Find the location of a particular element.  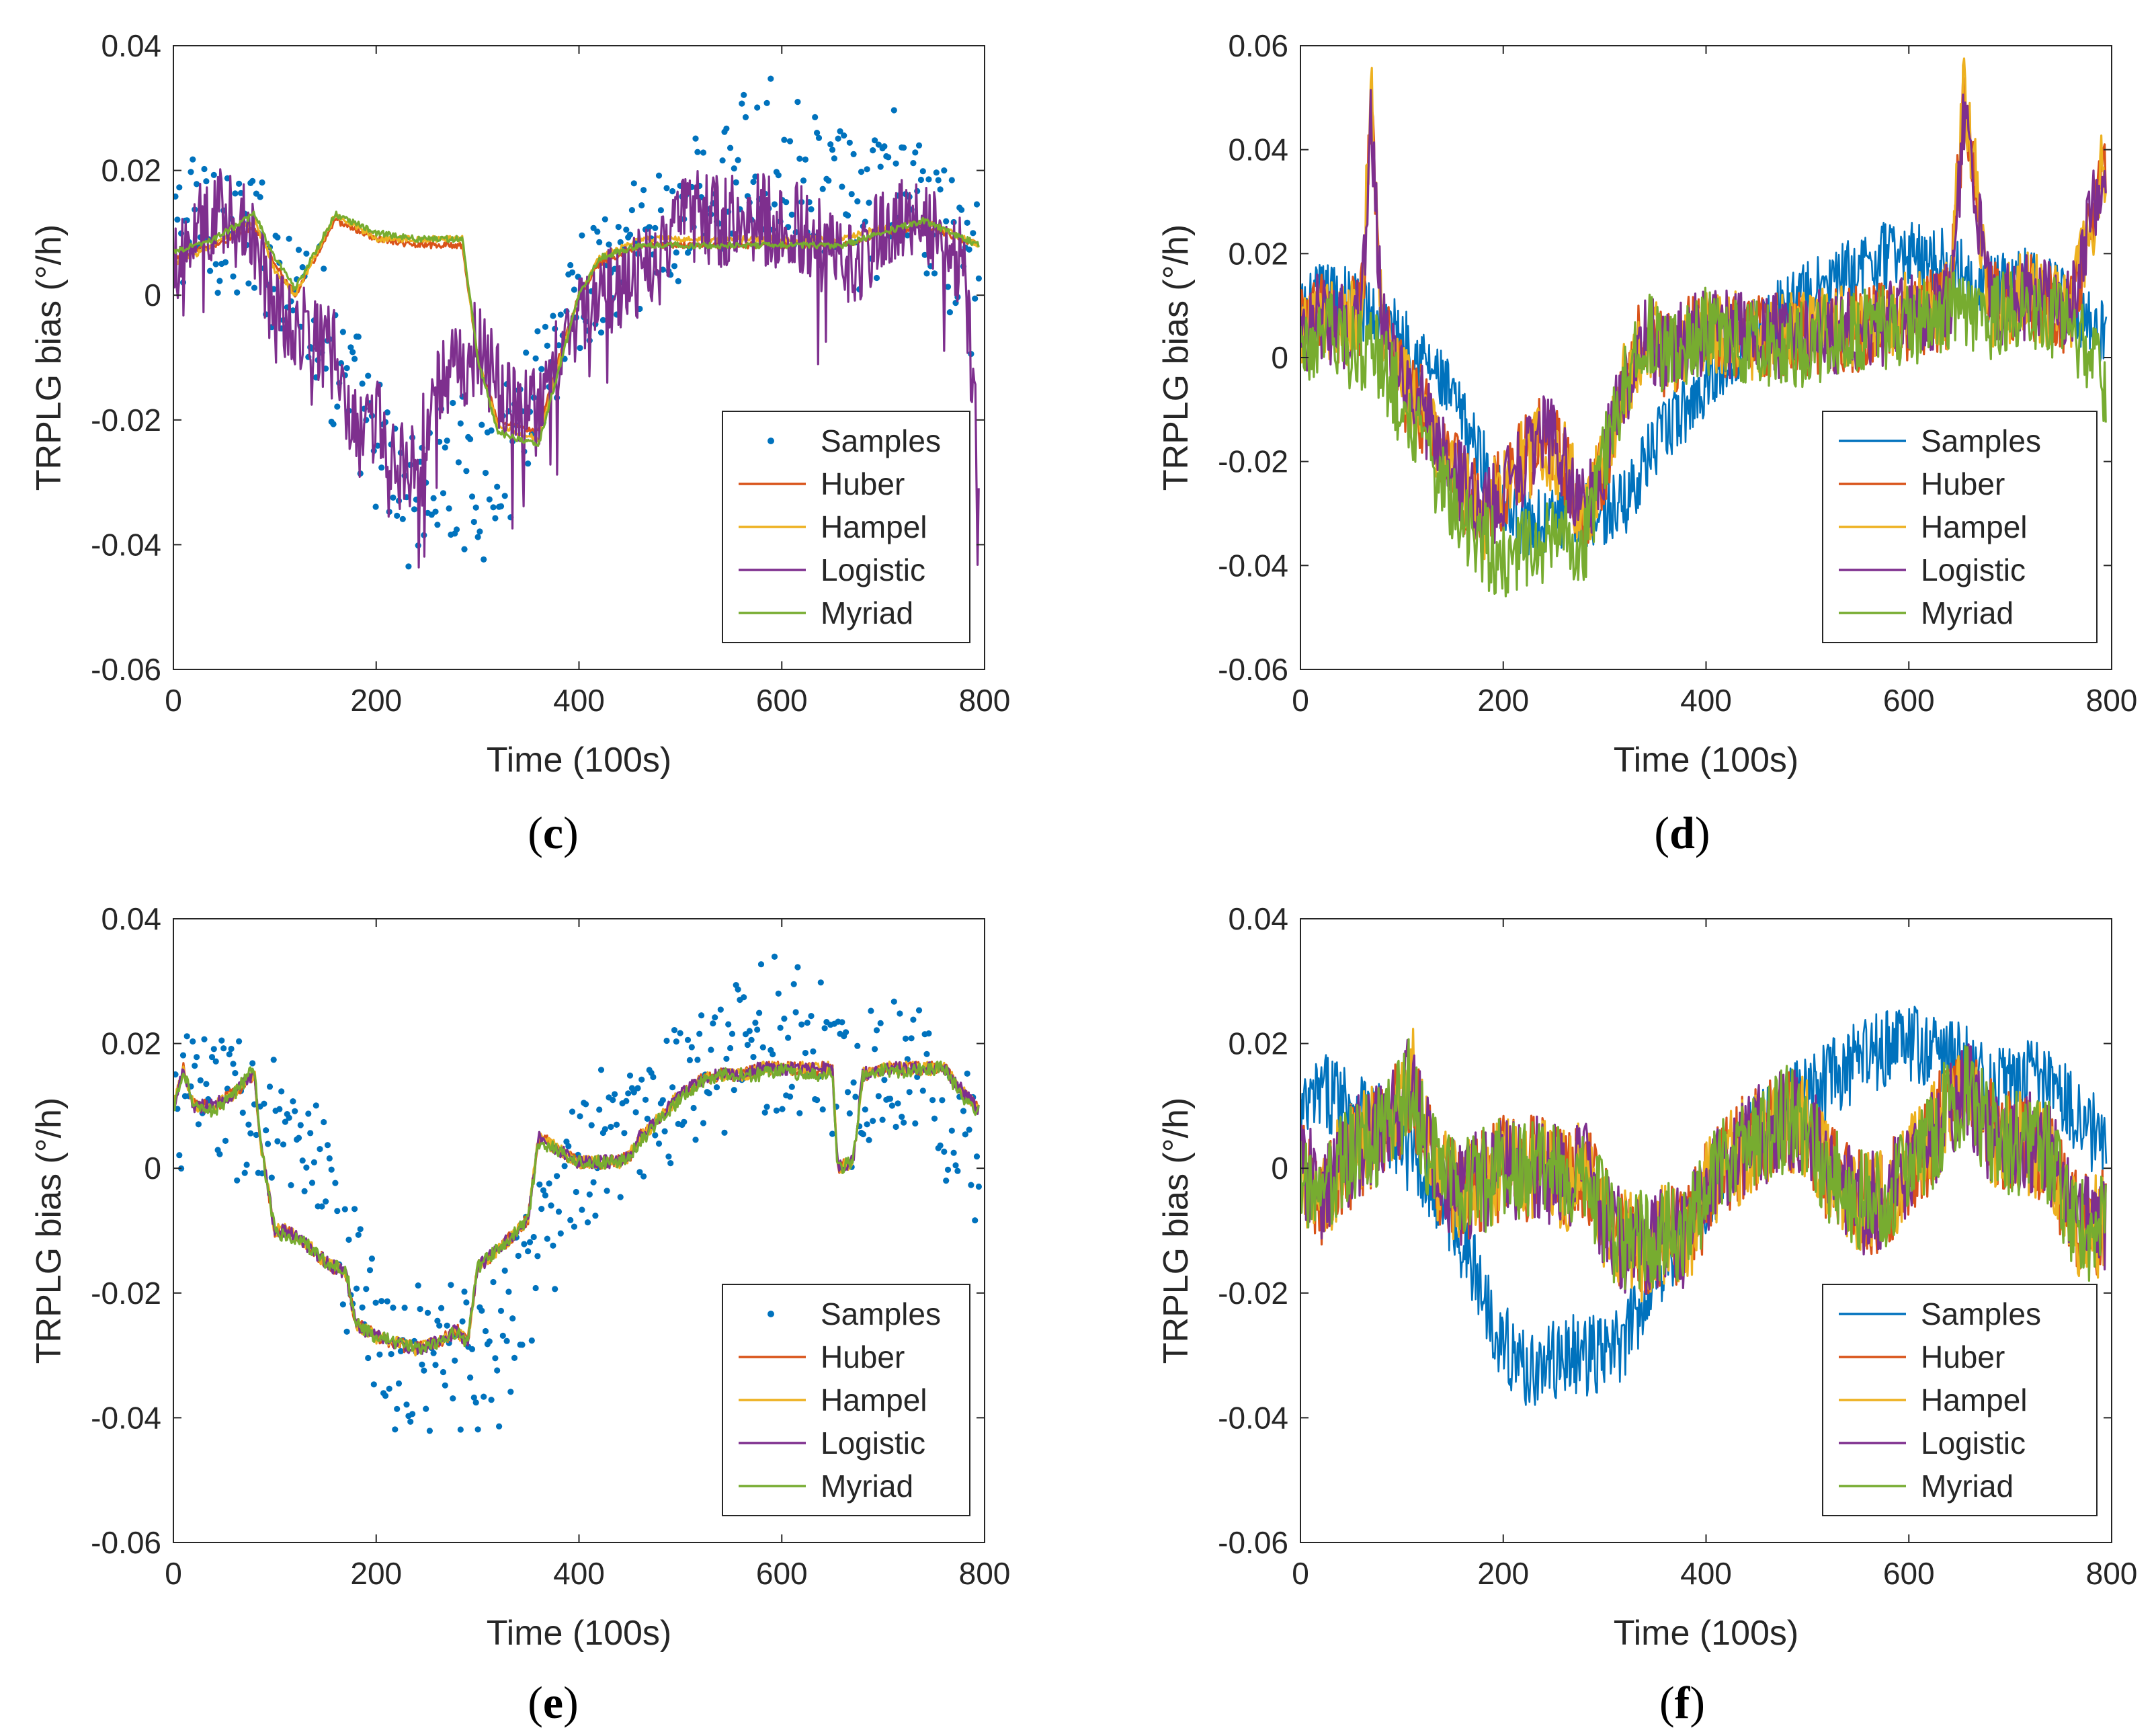

legend-entry-huber: Huber is located at coordinates (863, 1357).